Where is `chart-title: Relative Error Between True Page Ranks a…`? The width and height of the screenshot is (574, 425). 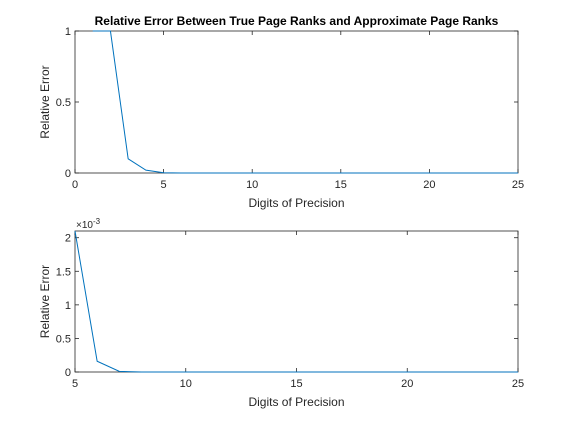 chart-title: Relative Error Between True Page Ranks a… is located at coordinates (297, 21).